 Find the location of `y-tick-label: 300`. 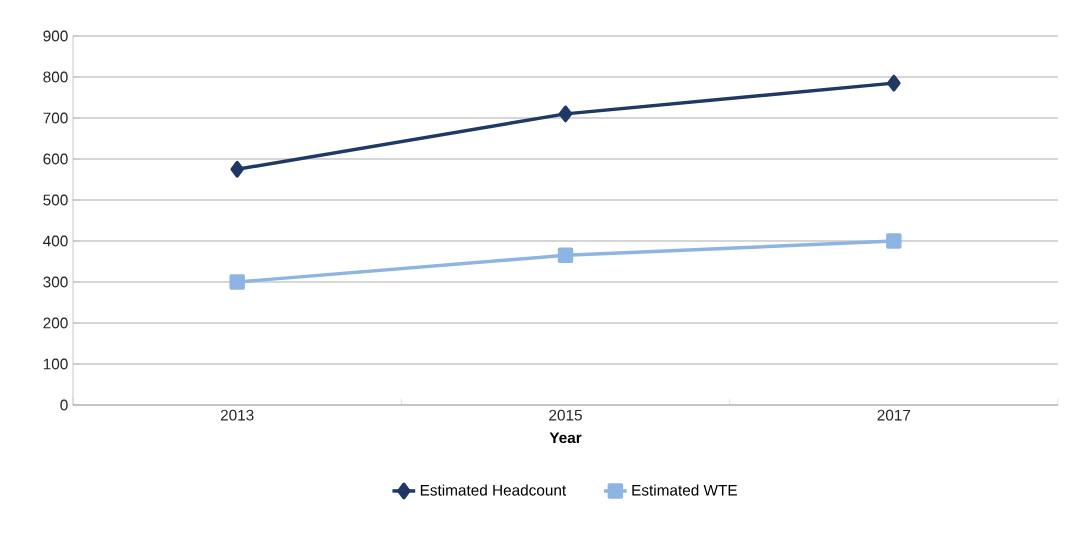

y-tick-label: 300 is located at coordinates (55, 282).